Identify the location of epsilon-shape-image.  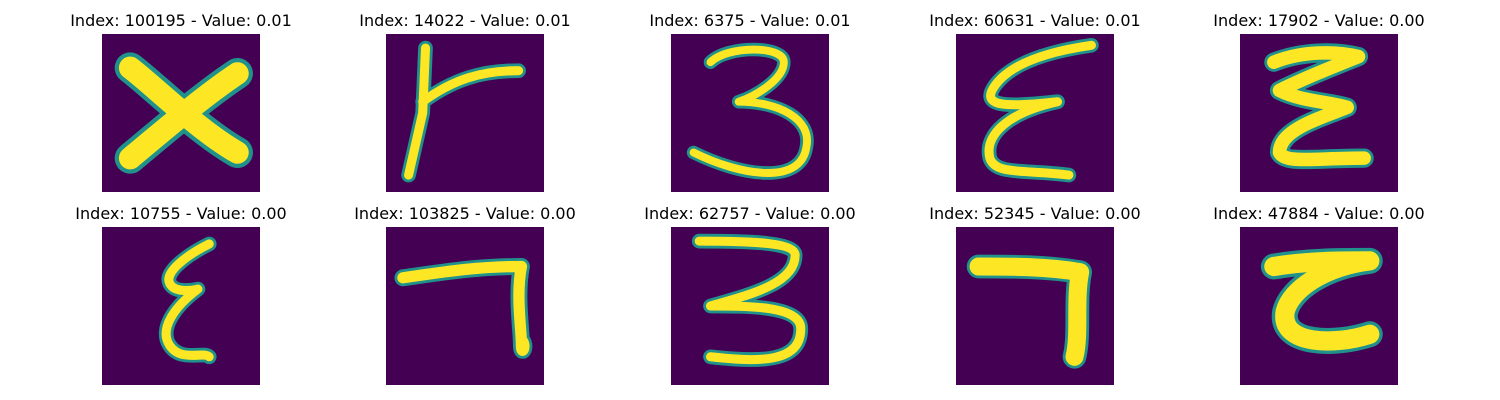
(1035, 113).